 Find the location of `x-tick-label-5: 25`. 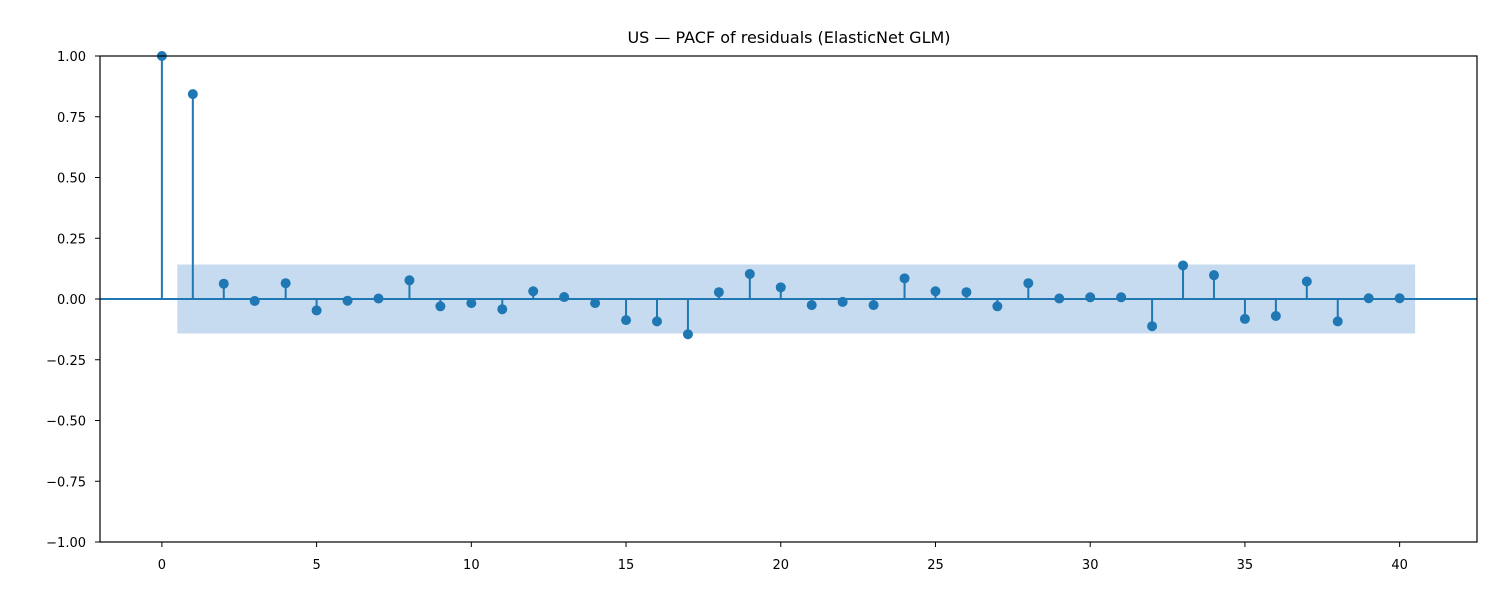

x-tick-label-5: 25 is located at coordinates (935, 565).